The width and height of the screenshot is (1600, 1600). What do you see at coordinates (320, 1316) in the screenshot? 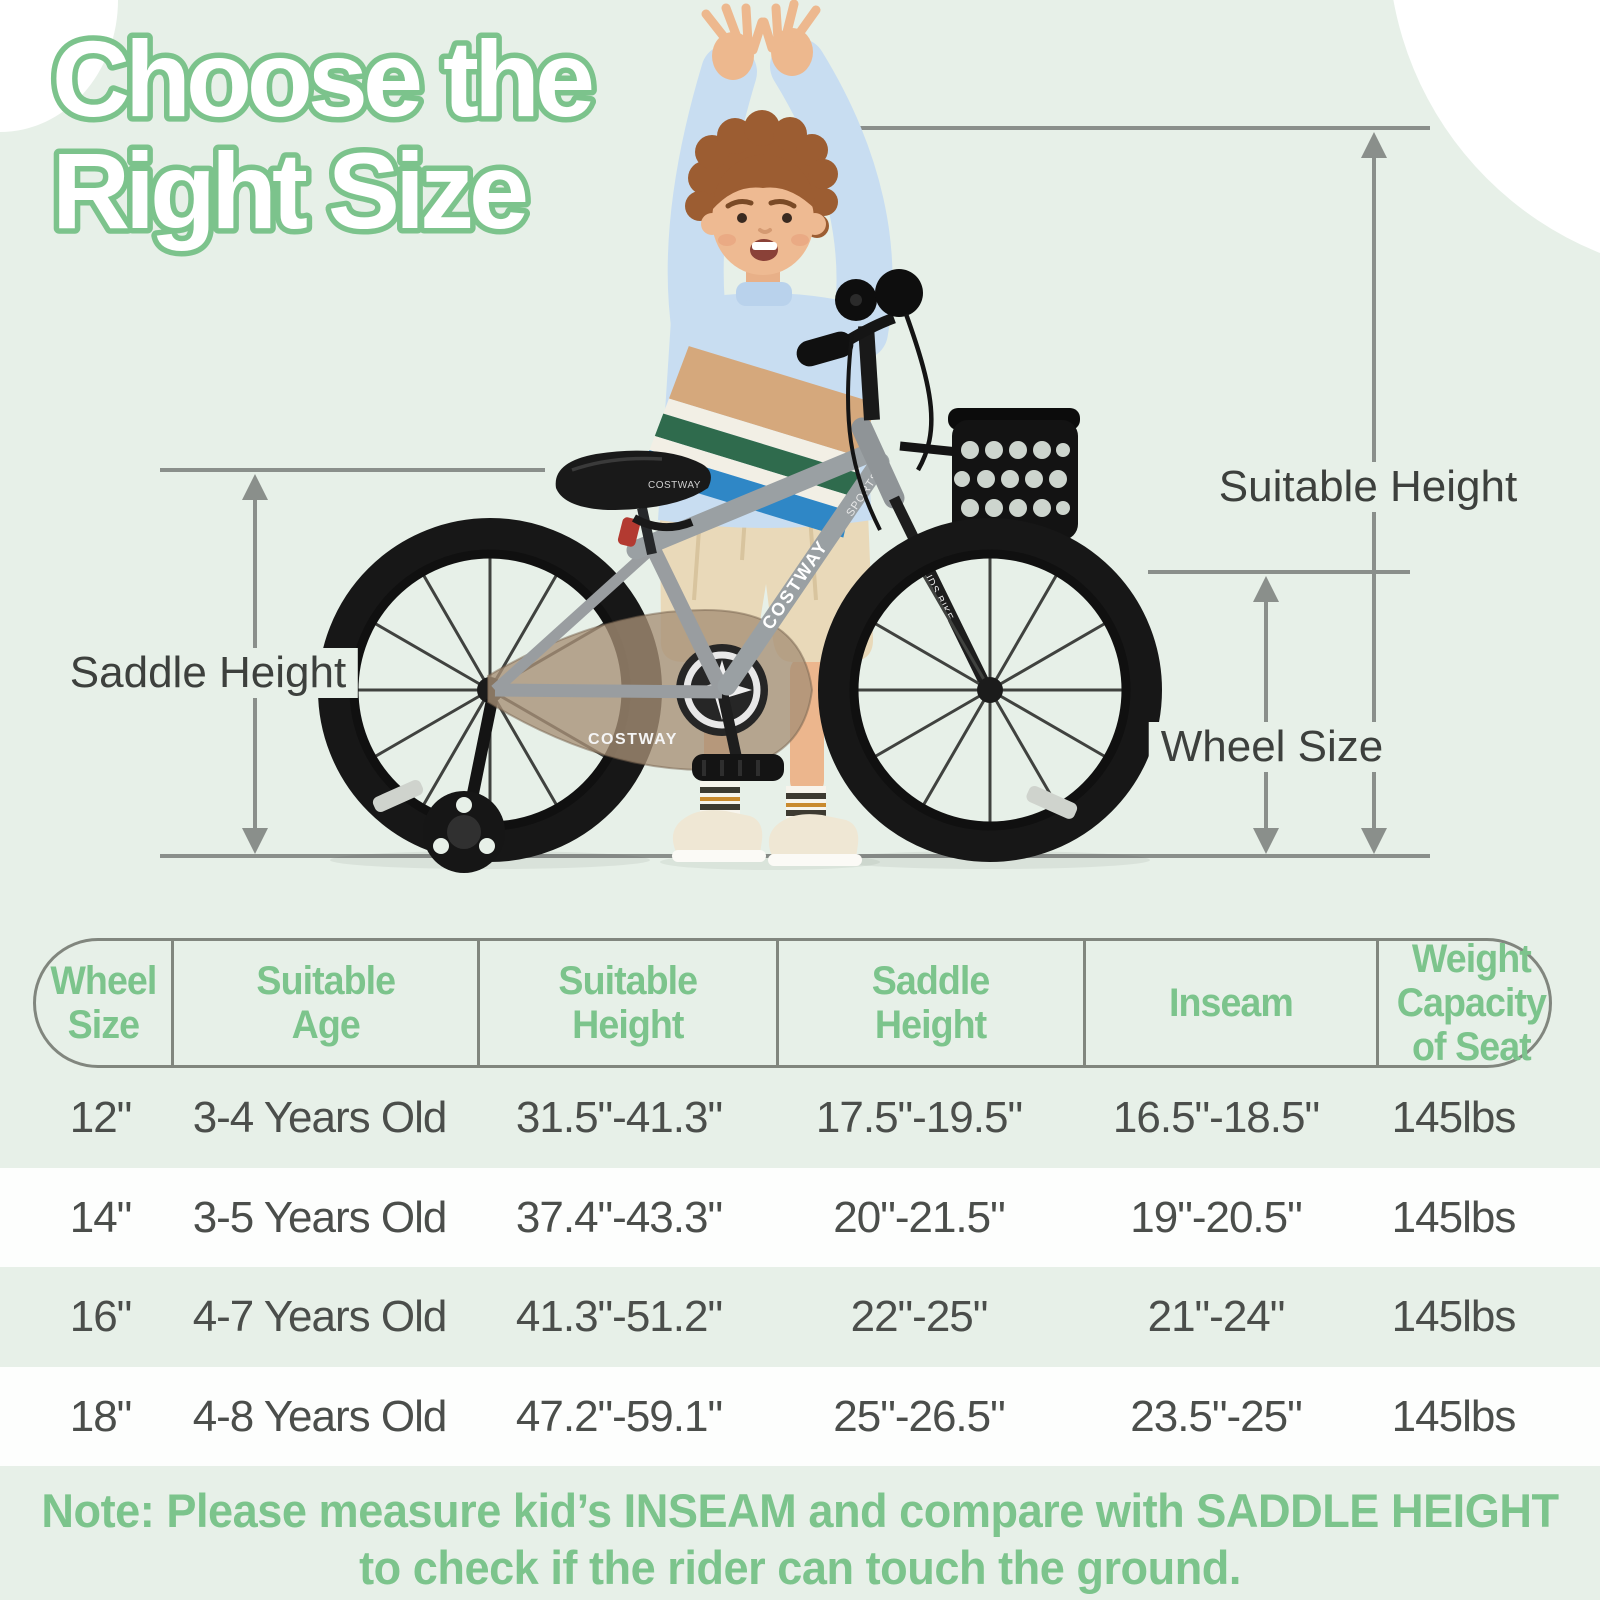
I see `cell-suitable-age: 4-7 Years Old` at bounding box center [320, 1316].